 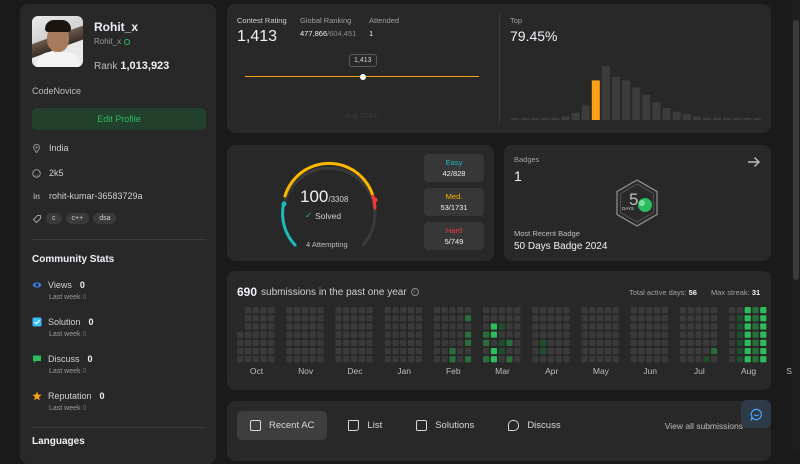 I want to click on avatar, so click(x=57, y=41).